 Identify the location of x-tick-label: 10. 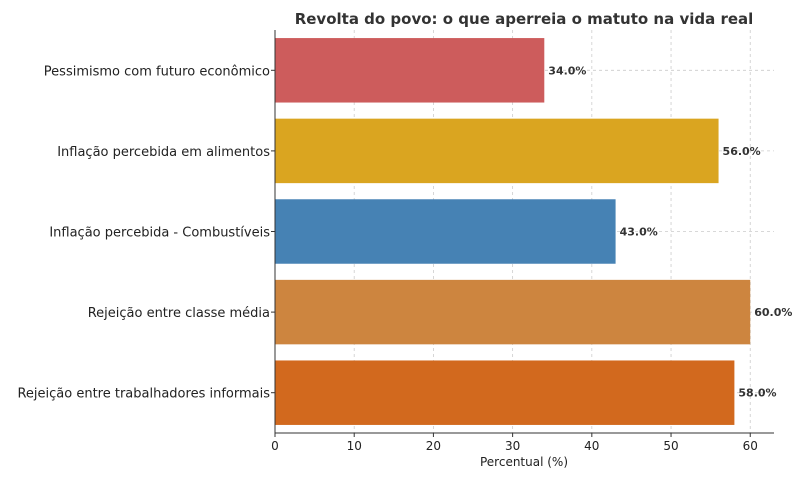
(354, 446).